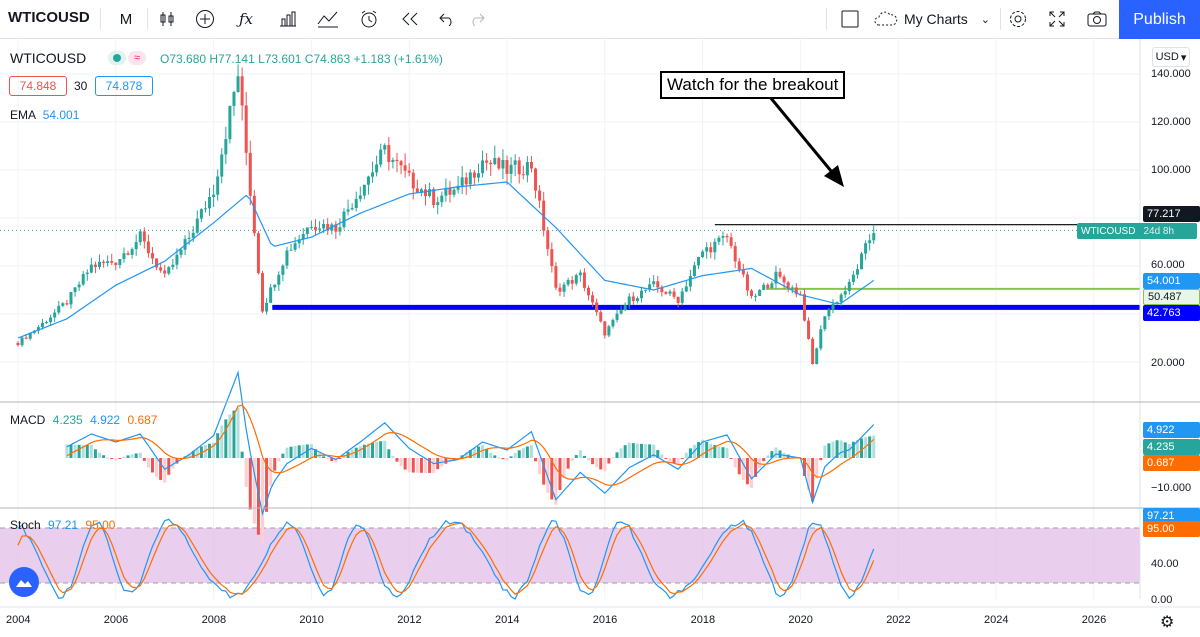 This screenshot has height=637, width=1200. Describe the element at coordinates (1159, 19) in the screenshot. I see `publish-button: Publish` at that location.